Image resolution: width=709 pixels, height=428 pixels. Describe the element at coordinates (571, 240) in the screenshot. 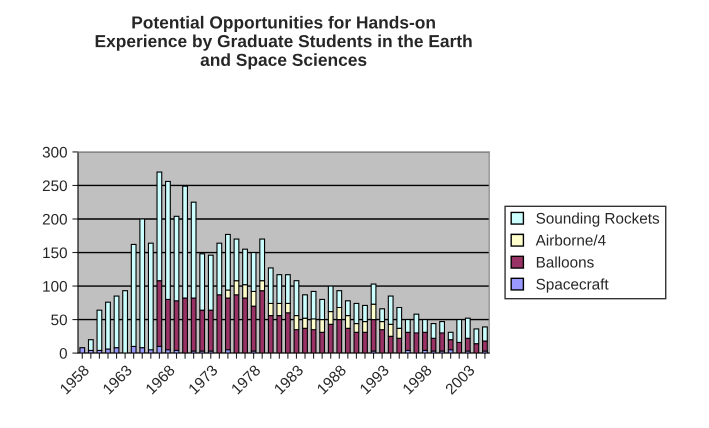

I see `legend-label: Airborne/4` at that location.